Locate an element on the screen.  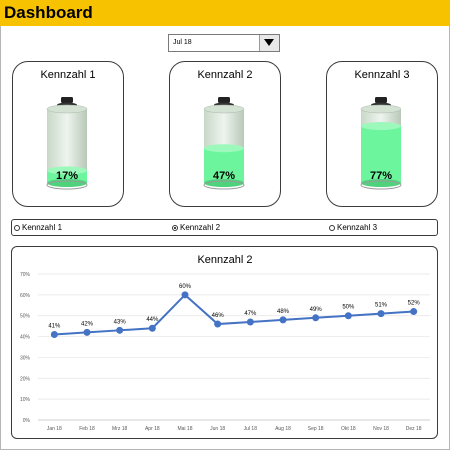
data-label: 49% is located at coordinates (316, 310).